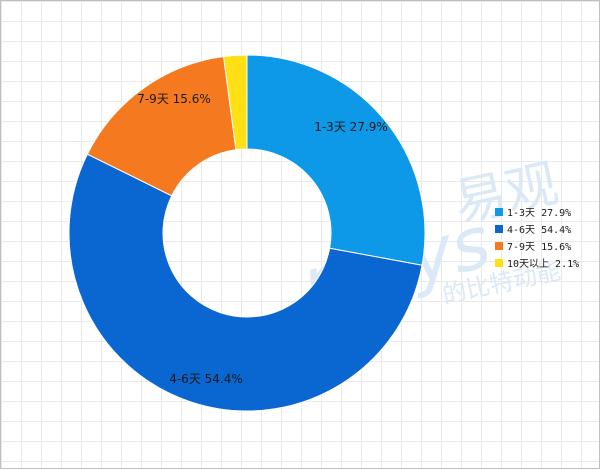 This screenshot has width=600, height=470. I want to click on slice-label-3: 7-9天 15.6%, so click(174, 99).